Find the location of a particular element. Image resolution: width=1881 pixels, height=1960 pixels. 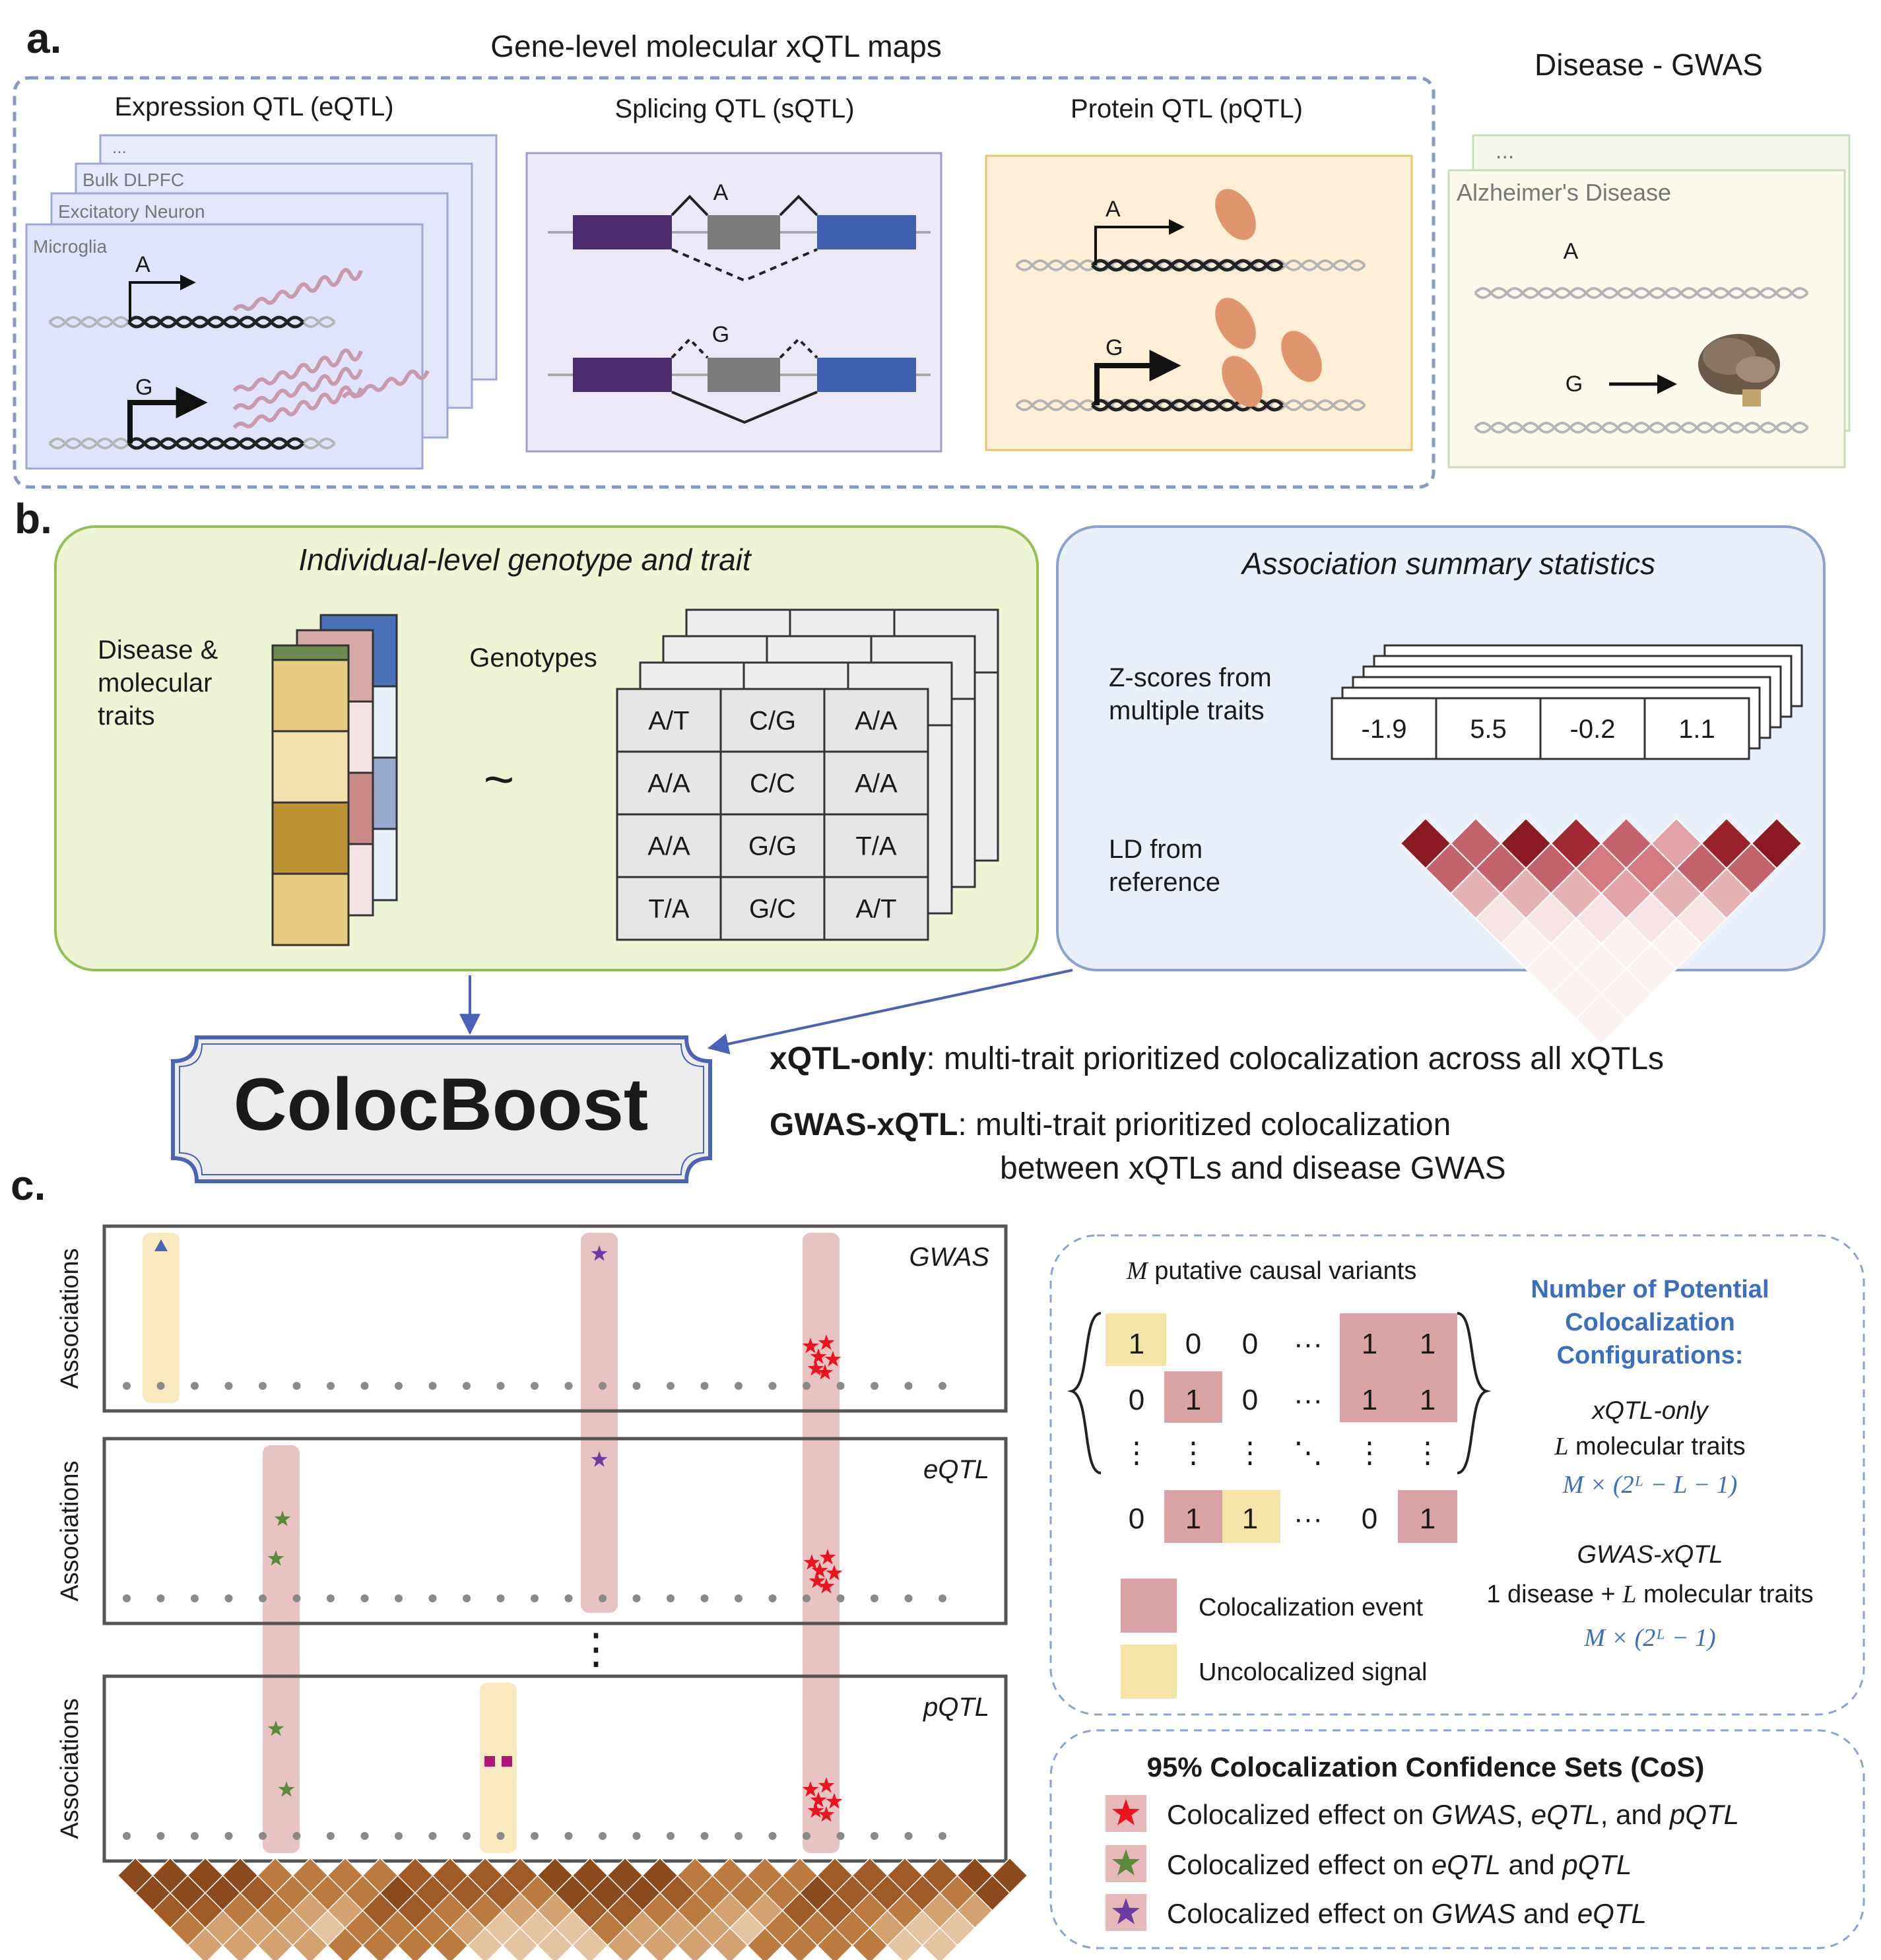

gwas-xqtl-formula: M × (2ᴸ − 1) is located at coordinates (1649, 1638).